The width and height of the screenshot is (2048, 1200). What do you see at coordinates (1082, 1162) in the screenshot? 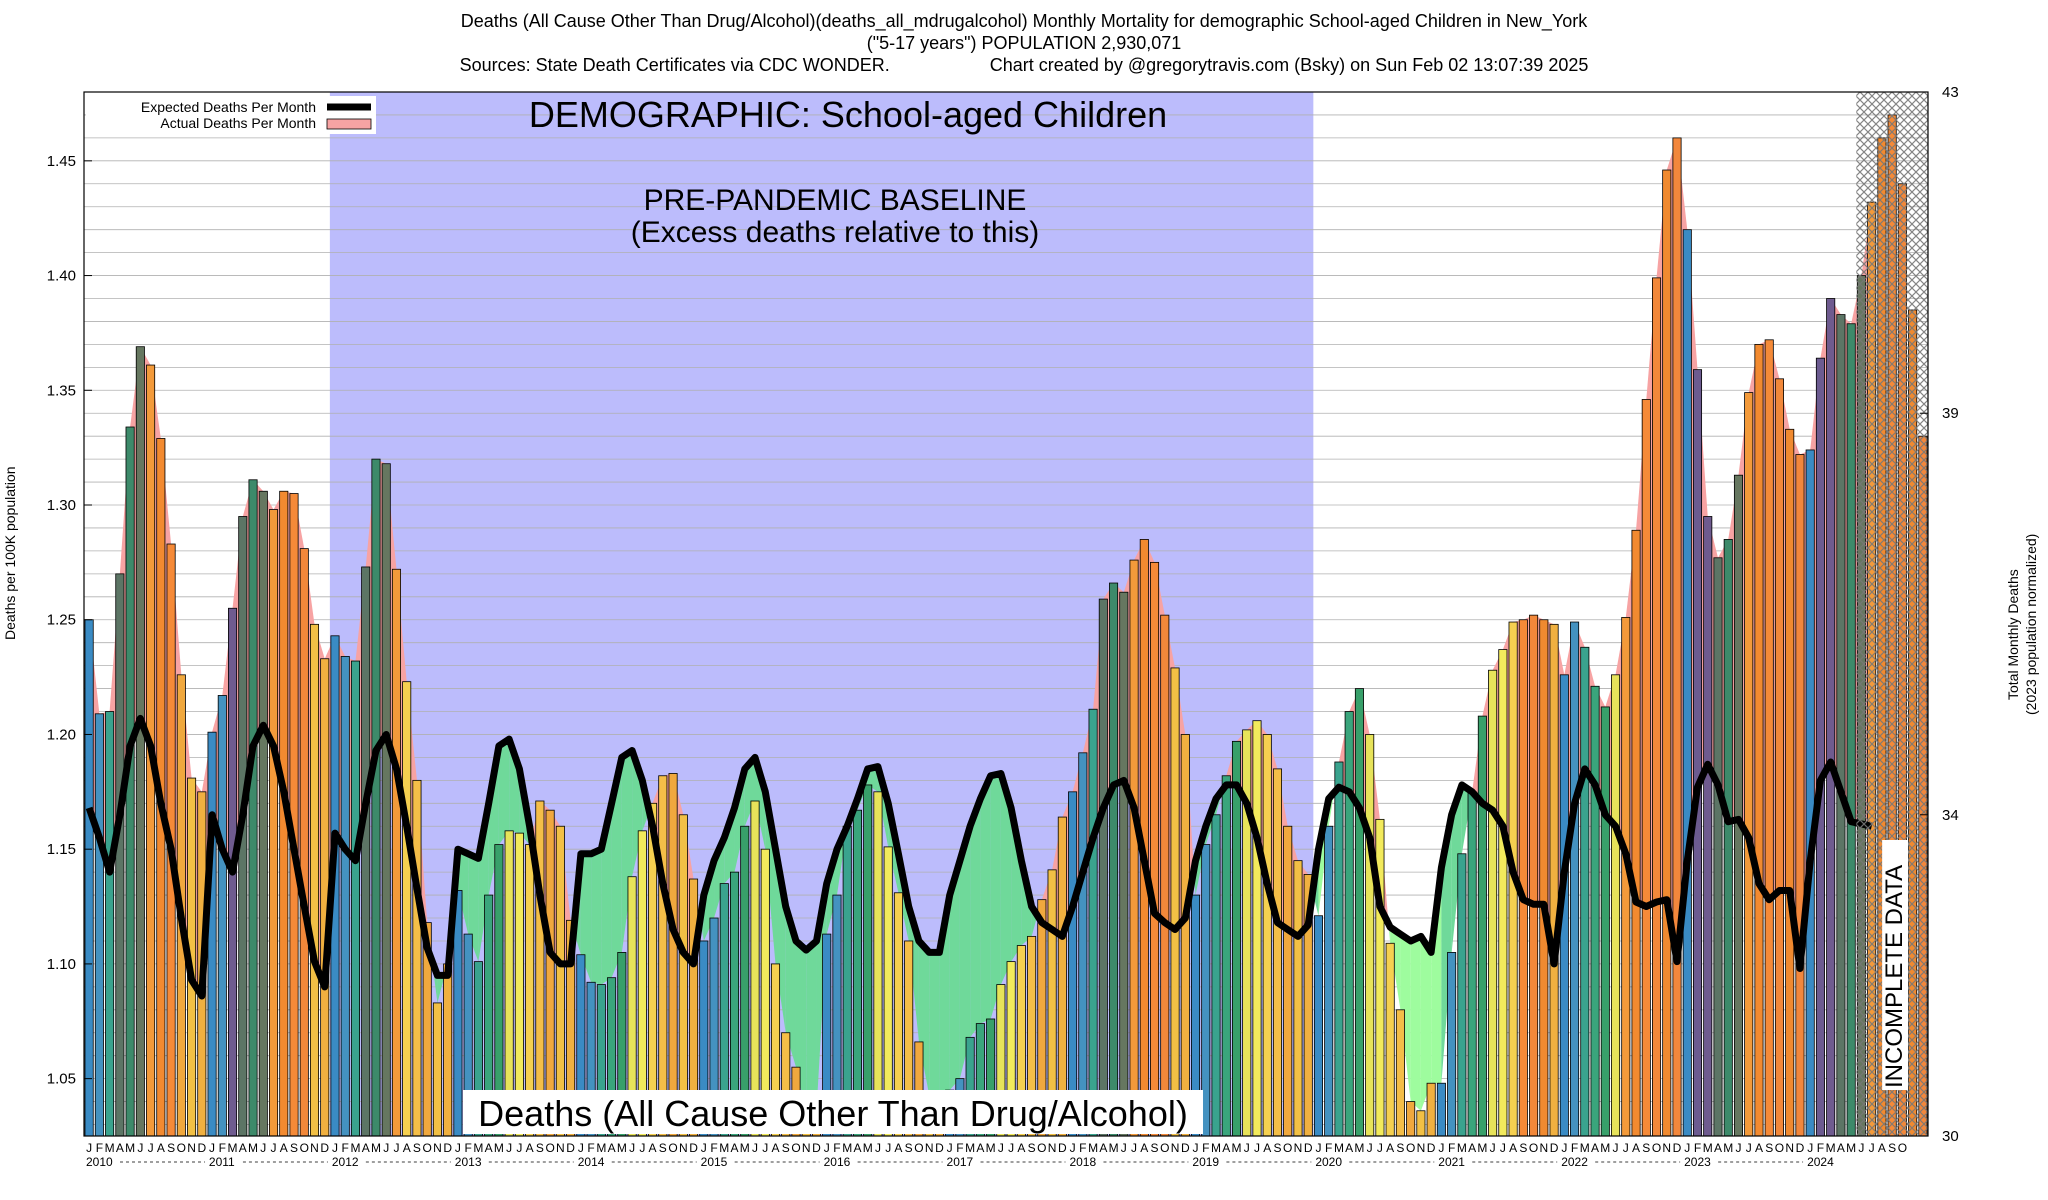
I see `x-year-label: 2018` at bounding box center [1082, 1162].